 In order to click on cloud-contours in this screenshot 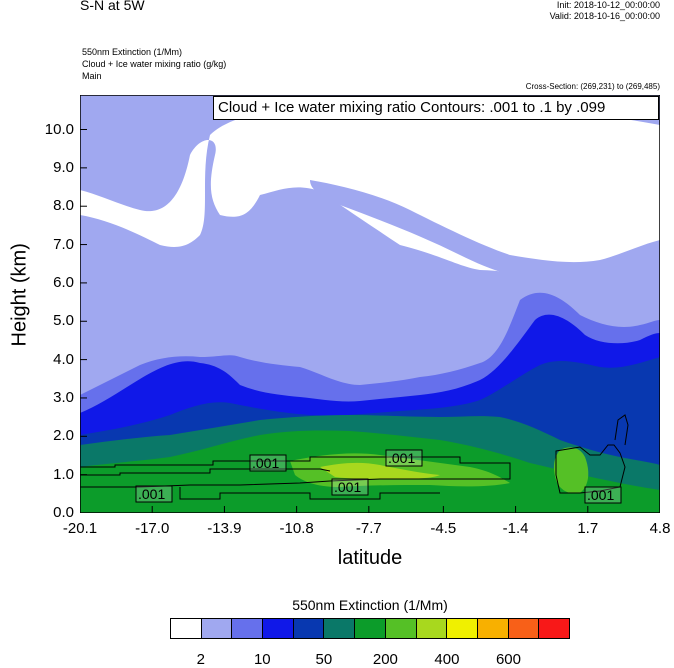, I will do `click(354, 457)`.